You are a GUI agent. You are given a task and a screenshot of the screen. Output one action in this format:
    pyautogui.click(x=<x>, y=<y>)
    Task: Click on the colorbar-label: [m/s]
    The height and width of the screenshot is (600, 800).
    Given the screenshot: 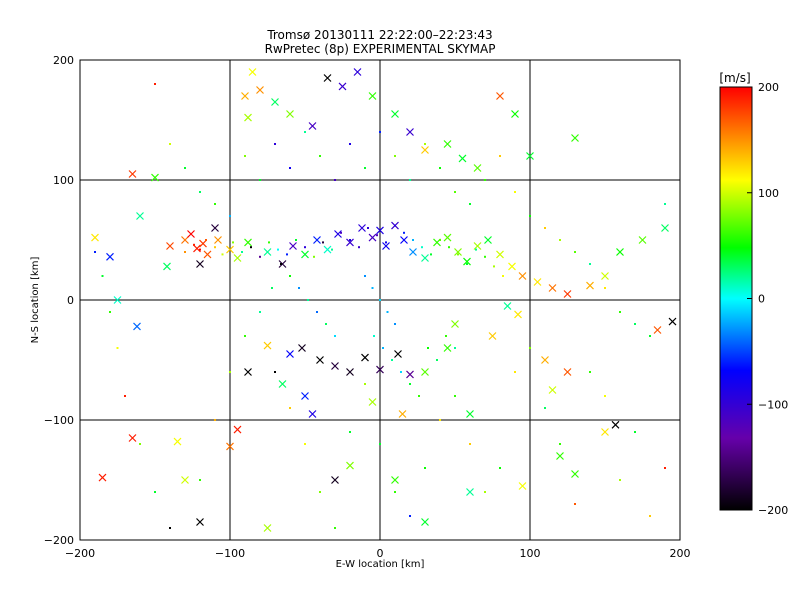 What is the action you would take?
    pyautogui.click(x=734, y=78)
    